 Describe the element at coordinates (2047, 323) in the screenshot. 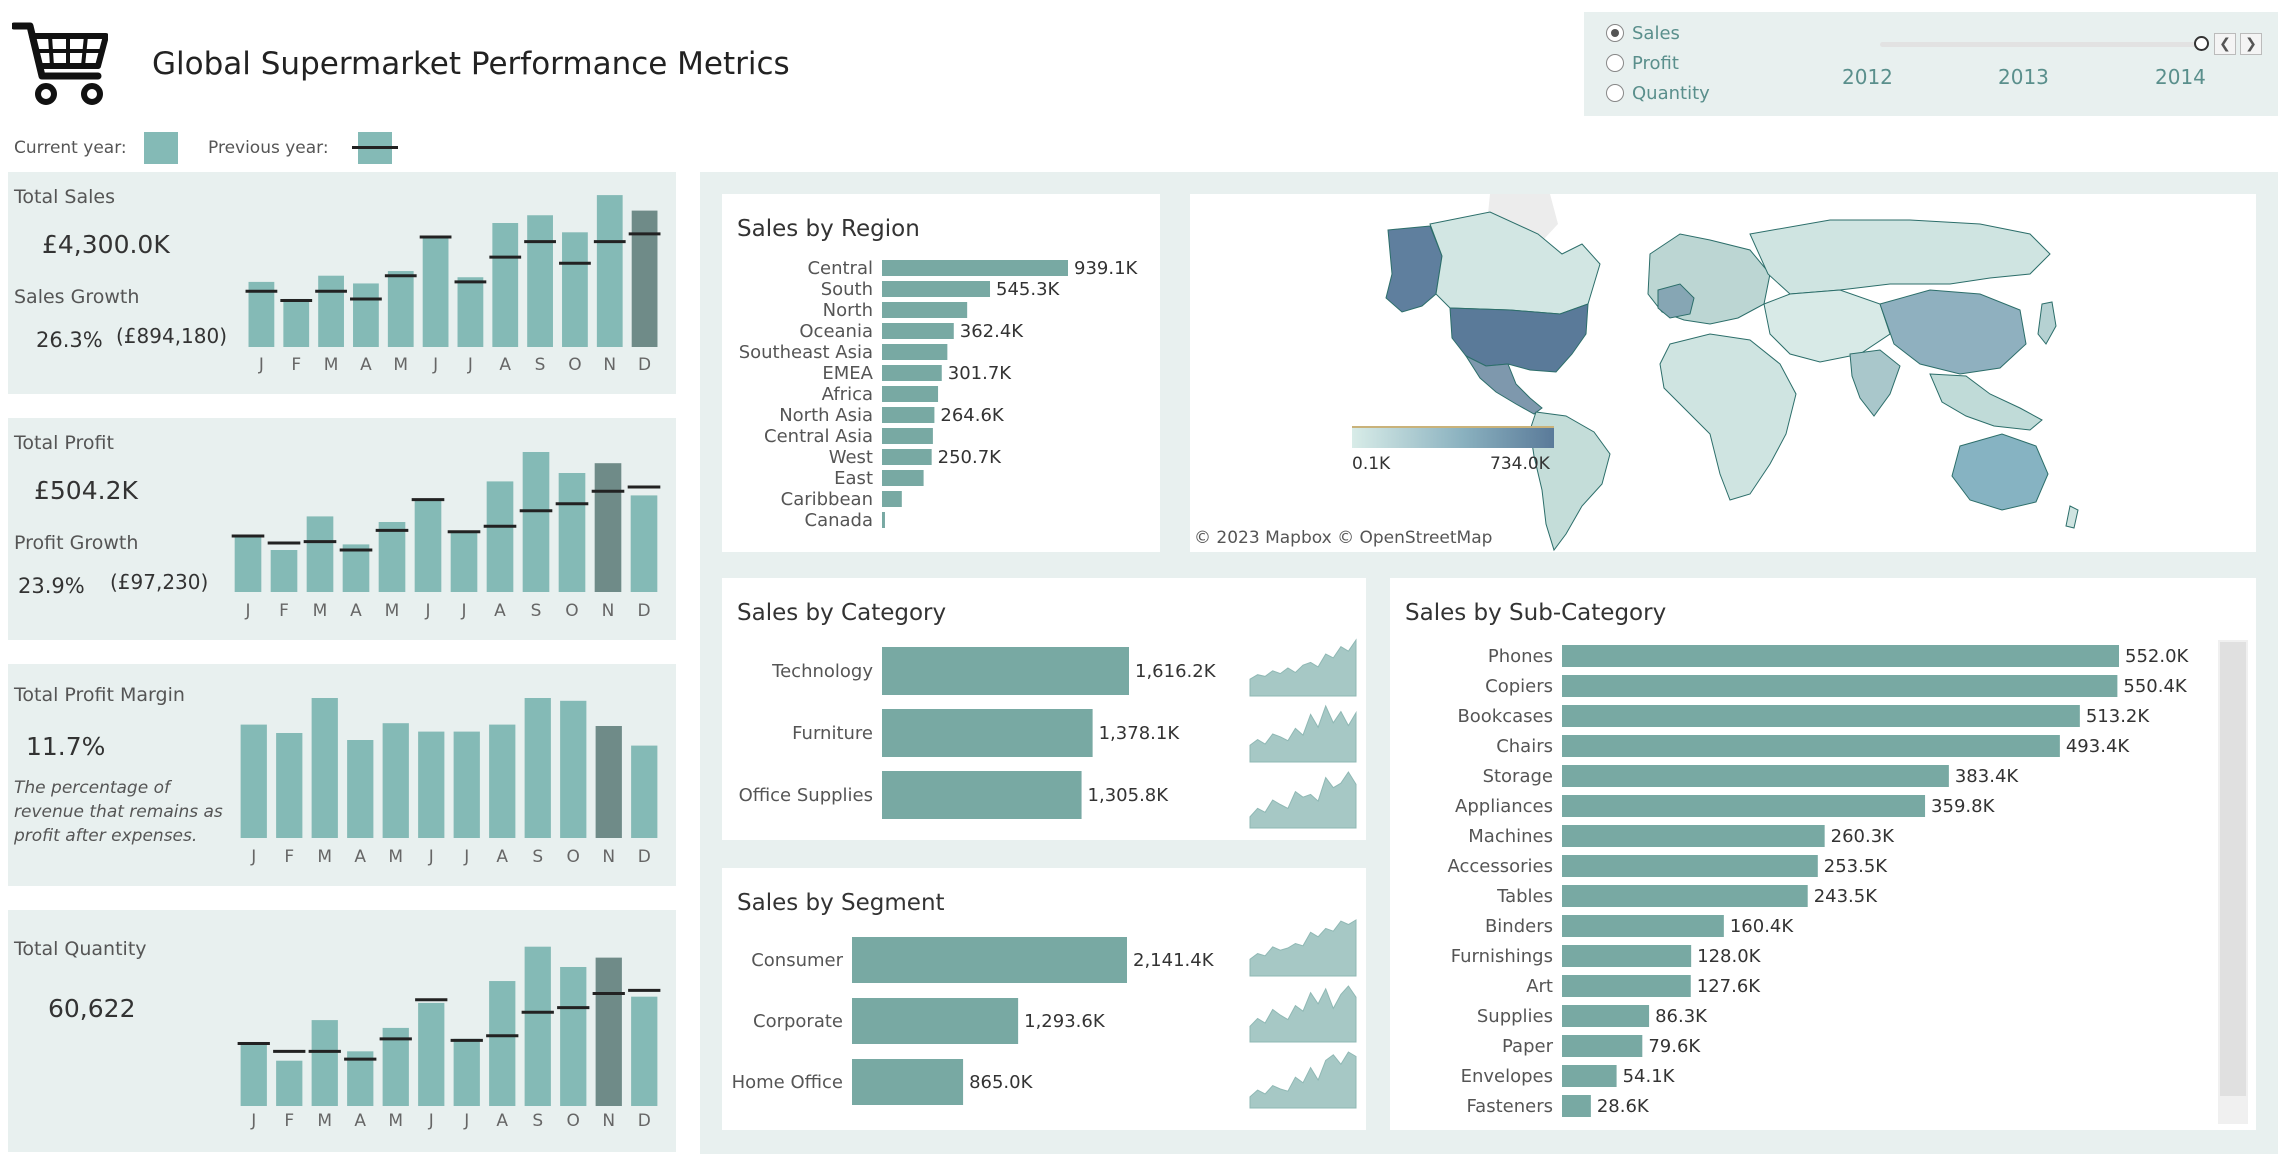

I see `map-japan` at that location.